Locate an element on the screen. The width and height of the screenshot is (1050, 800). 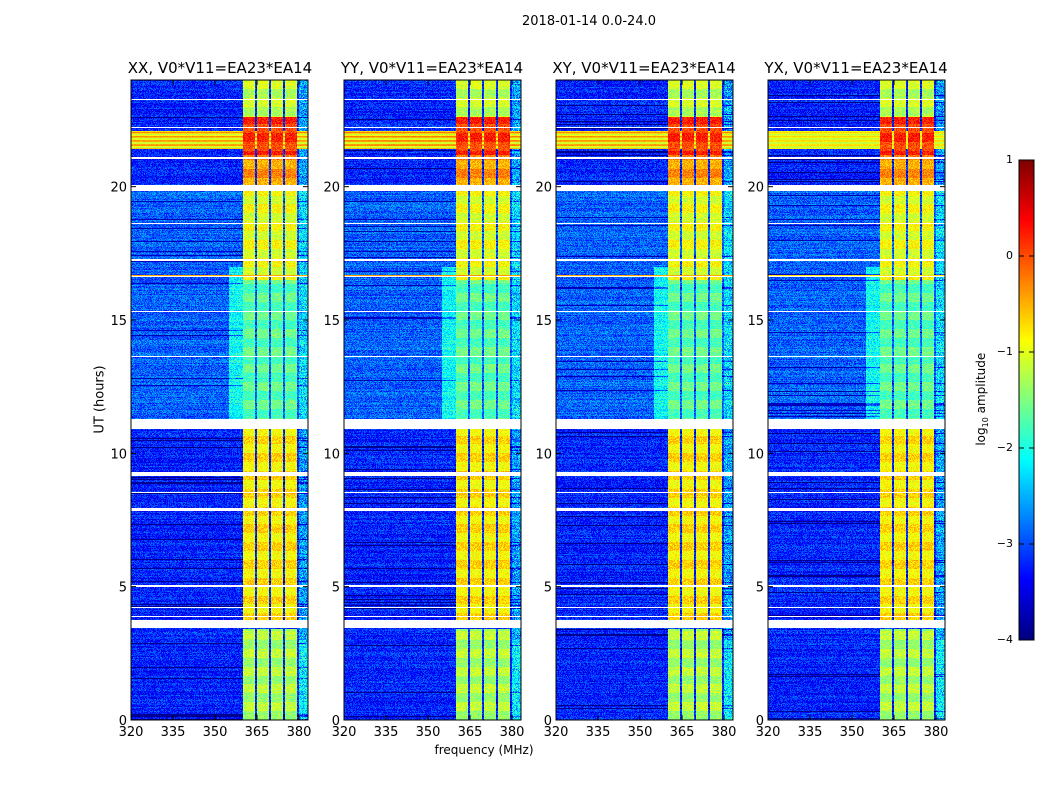
heatmap-xy is located at coordinates (644, 400).